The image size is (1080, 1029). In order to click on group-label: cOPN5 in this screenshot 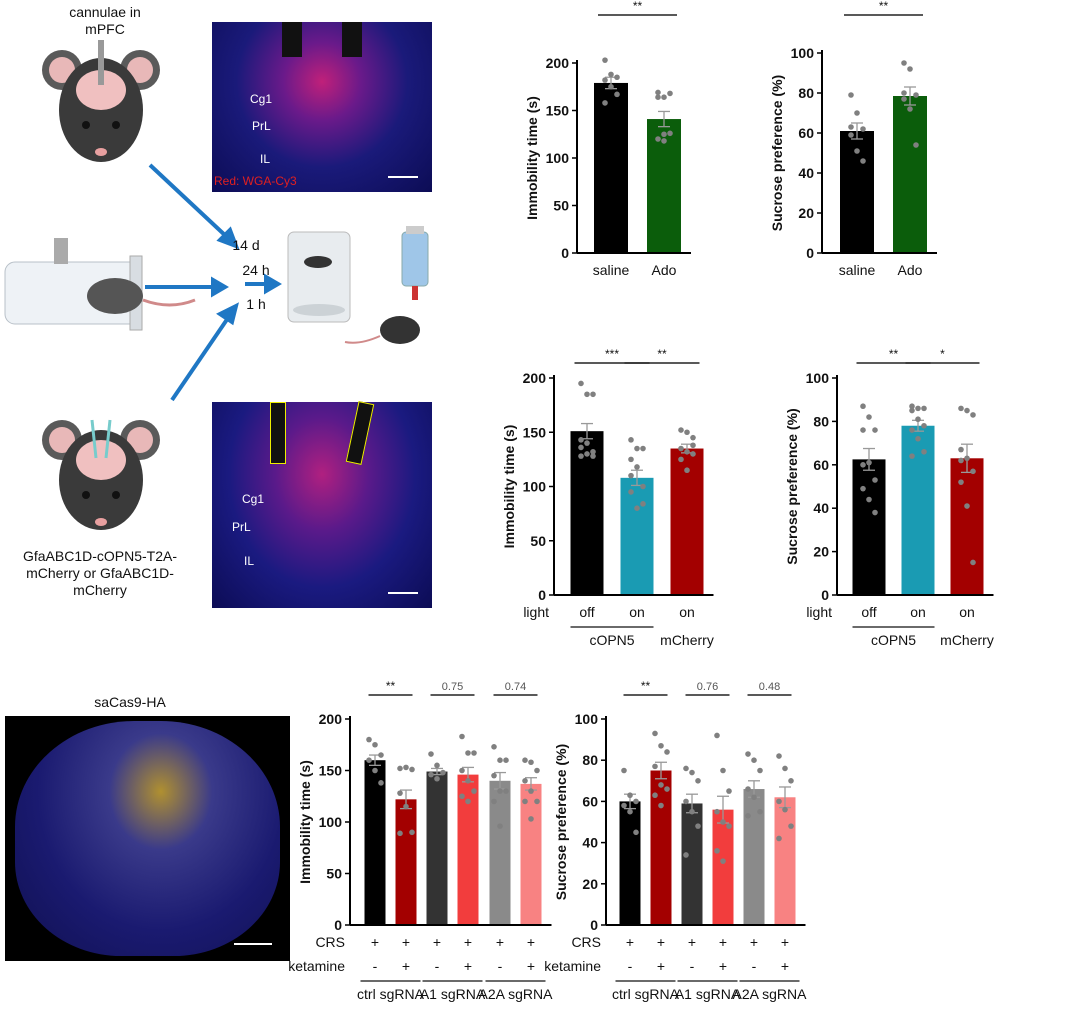, I will do `click(893, 640)`.